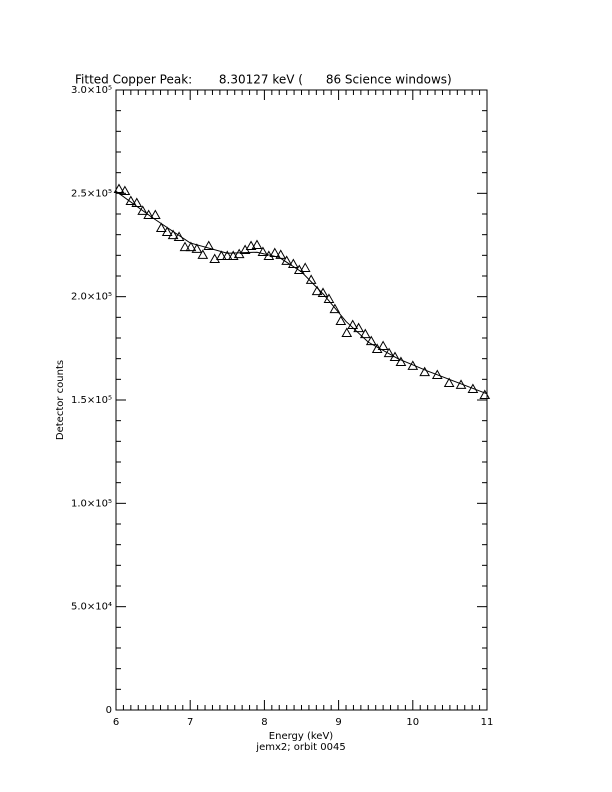 Image resolution: width=612 pixels, height=792 pixels. Describe the element at coordinates (91, 90) in the screenshot. I see `y-tick-label: 3.0×10⁵` at that location.